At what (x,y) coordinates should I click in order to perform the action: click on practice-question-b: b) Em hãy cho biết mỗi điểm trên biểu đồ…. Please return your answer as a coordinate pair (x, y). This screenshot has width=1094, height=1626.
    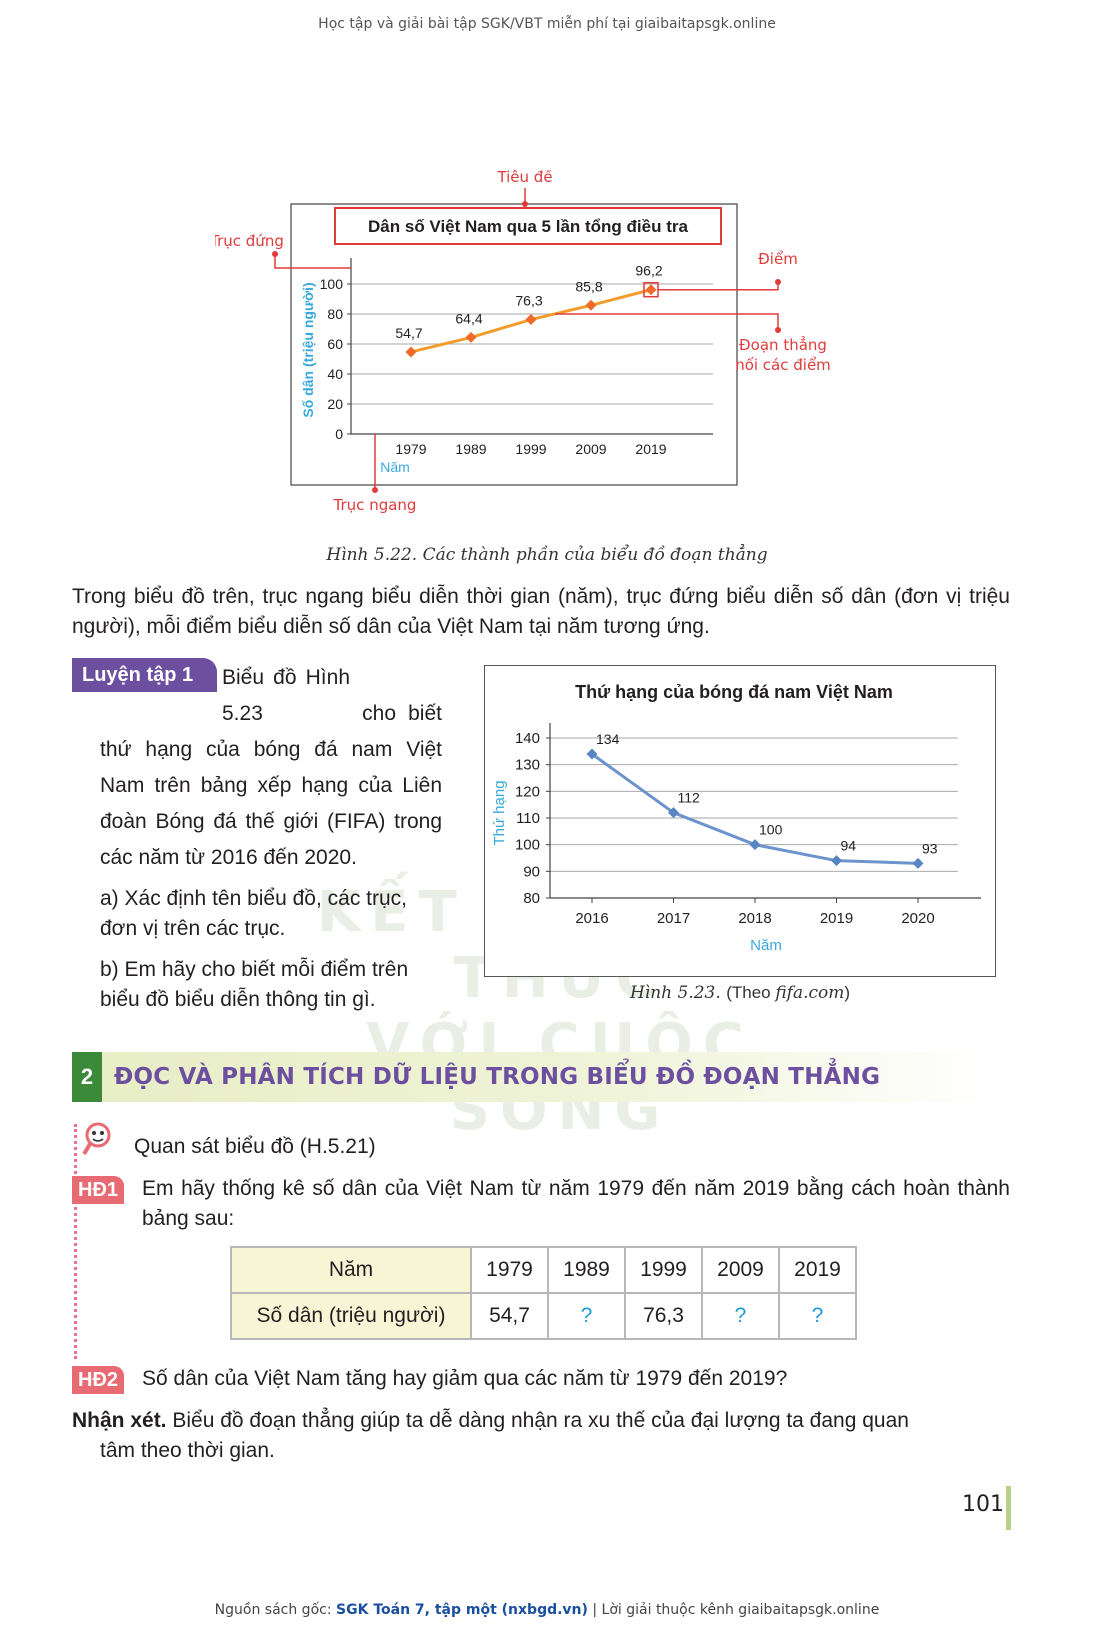
    Looking at the image, I should click on (254, 984).